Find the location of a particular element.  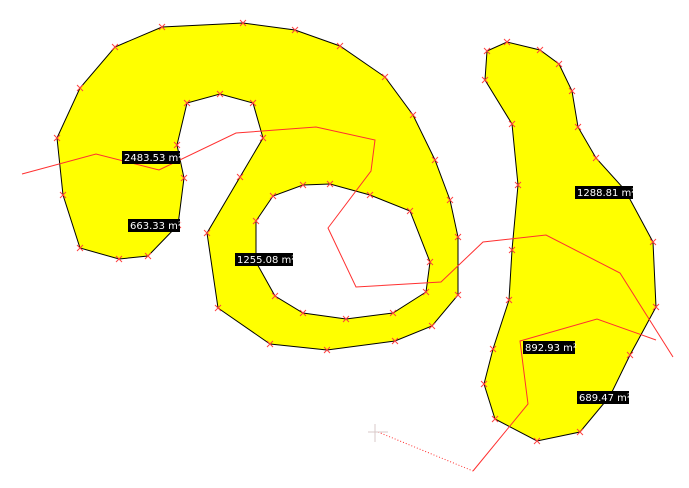

area-label-1-text: 2483.53 m² is located at coordinates (153, 158).